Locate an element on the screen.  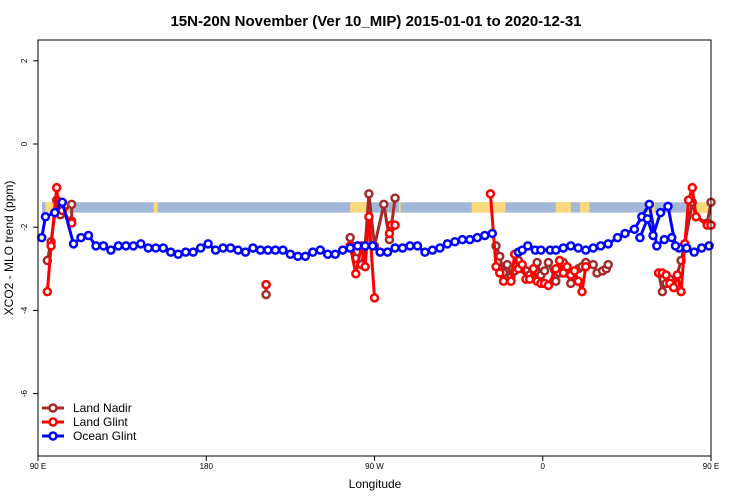
x-tick-label: 0 is located at coordinates (543, 466).